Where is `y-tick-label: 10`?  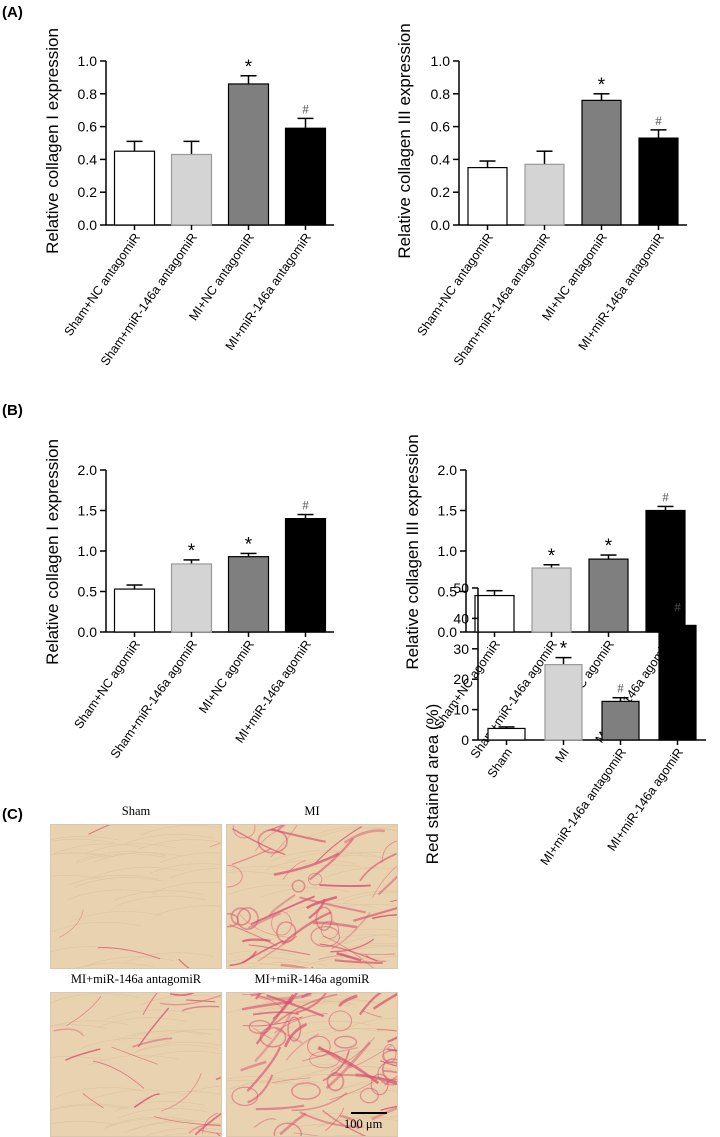
y-tick-label: 10 is located at coordinates (461, 710).